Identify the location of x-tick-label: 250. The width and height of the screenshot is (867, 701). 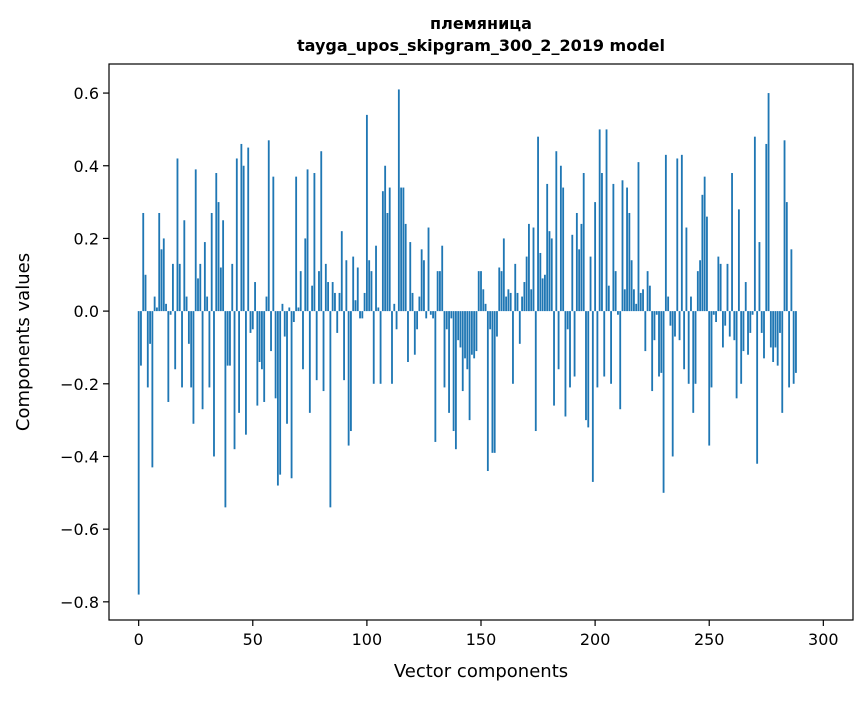
(709, 639).